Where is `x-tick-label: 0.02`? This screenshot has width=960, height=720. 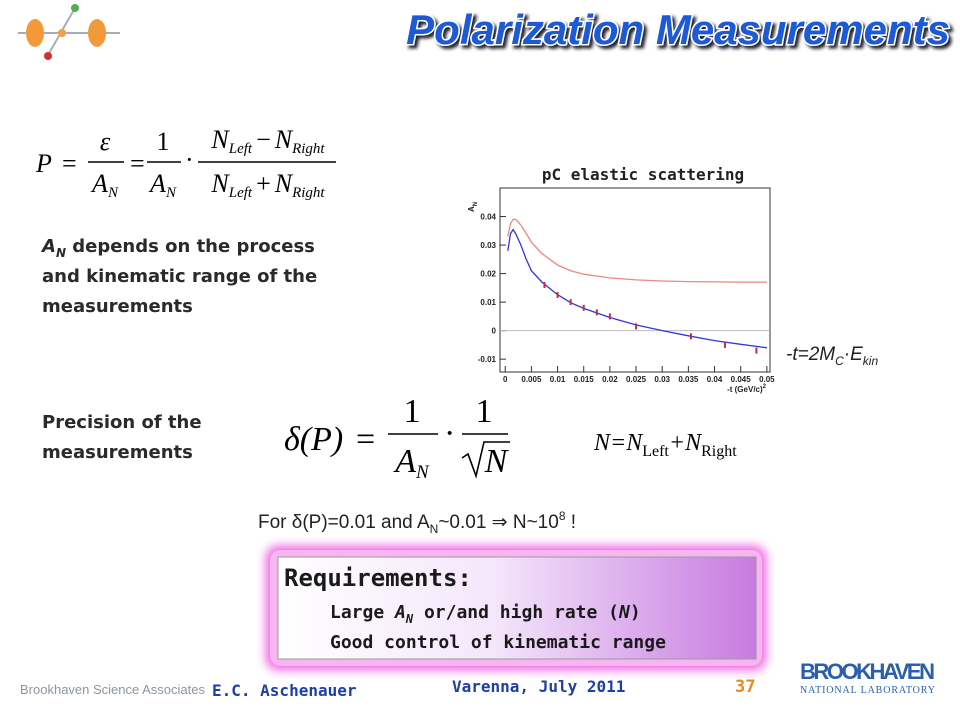 x-tick-label: 0.02 is located at coordinates (610, 379).